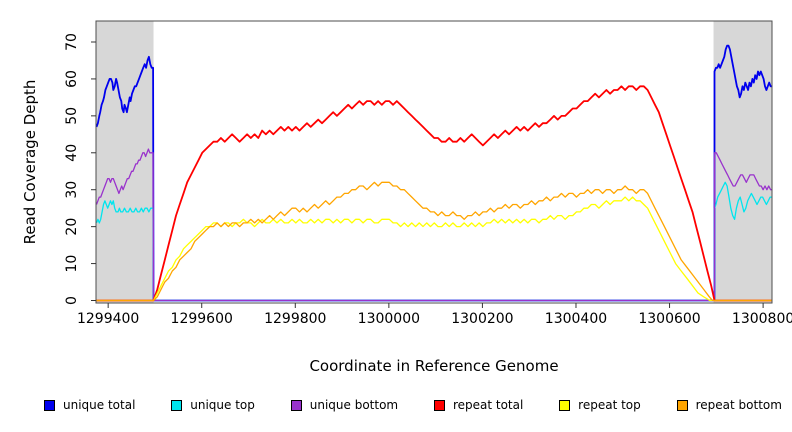  I want to click on y-tick-label: 60, so click(72, 79).